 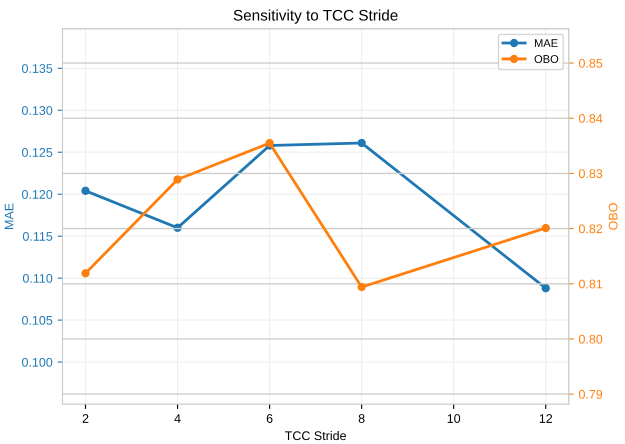 I want to click on y2-tick-label: 0.80, so click(x=590, y=339).